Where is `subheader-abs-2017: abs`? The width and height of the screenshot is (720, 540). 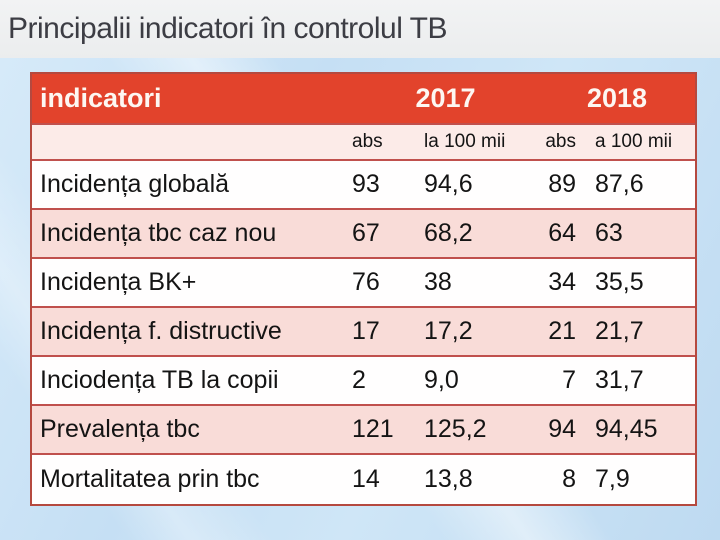 subheader-abs-2017: abs is located at coordinates (367, 141).